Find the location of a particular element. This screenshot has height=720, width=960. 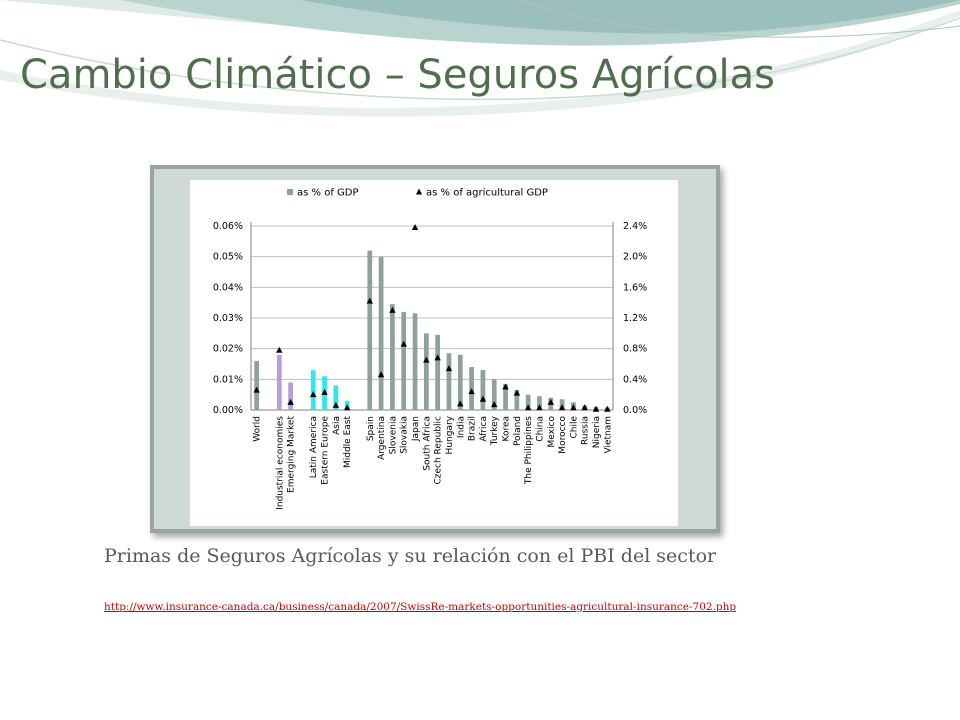

legend-swatch-gdp is located at coordinates (290, 192).